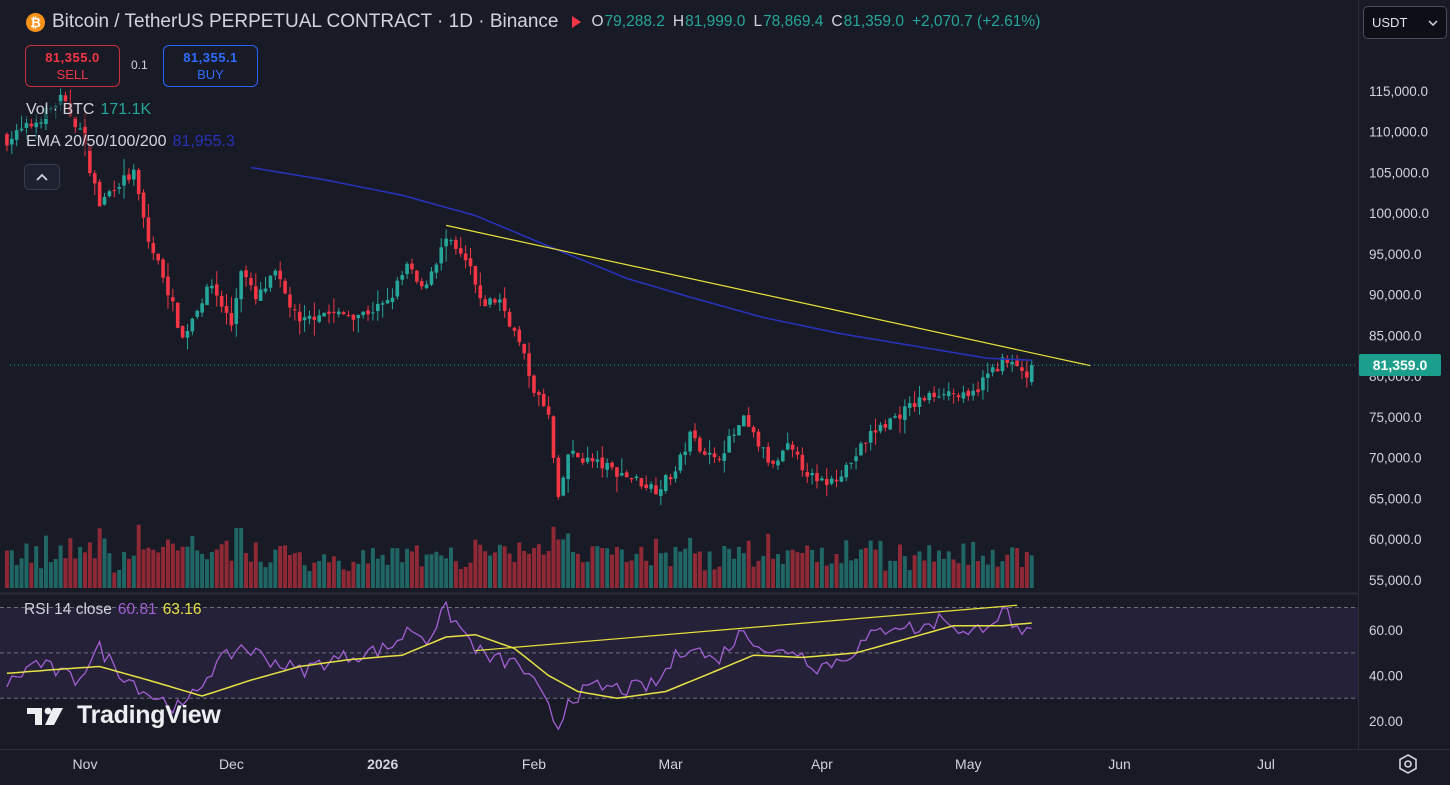 The height and width of the screenshot is (785, 1450). What do you see at coordinates (139, 65) in the screenshot?
I see `spread-value: 0.1` at bounding box center [139, 65].